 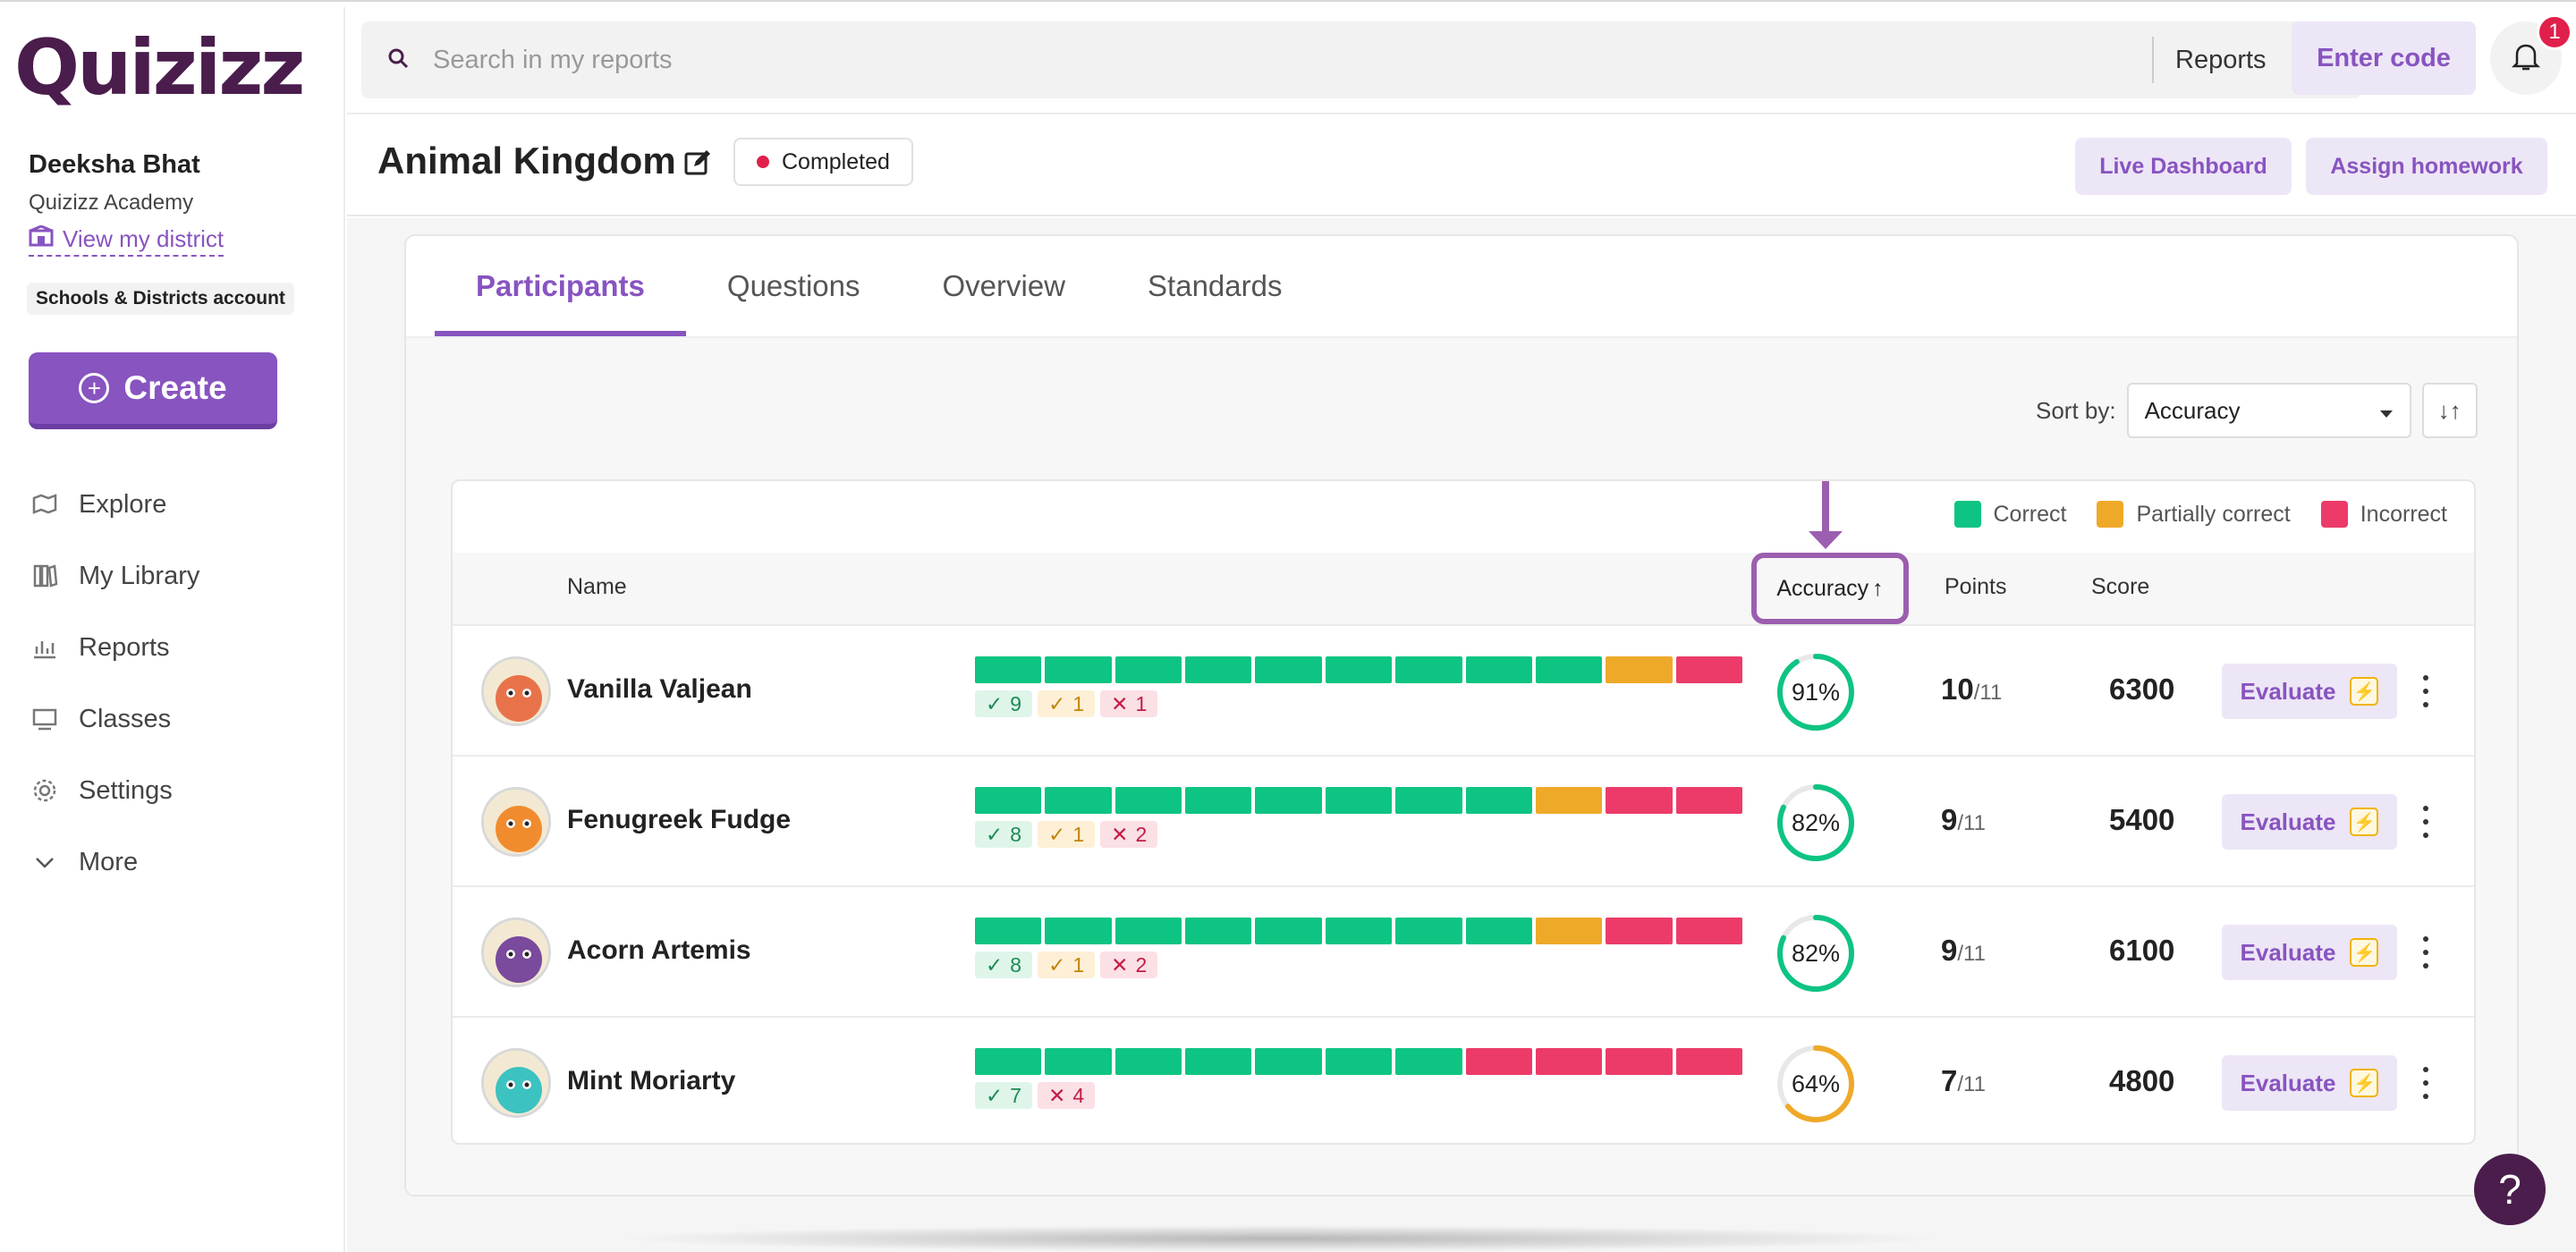 I want to click on search-bar: Search in my reports Reports, so click(x=1361, y=60).